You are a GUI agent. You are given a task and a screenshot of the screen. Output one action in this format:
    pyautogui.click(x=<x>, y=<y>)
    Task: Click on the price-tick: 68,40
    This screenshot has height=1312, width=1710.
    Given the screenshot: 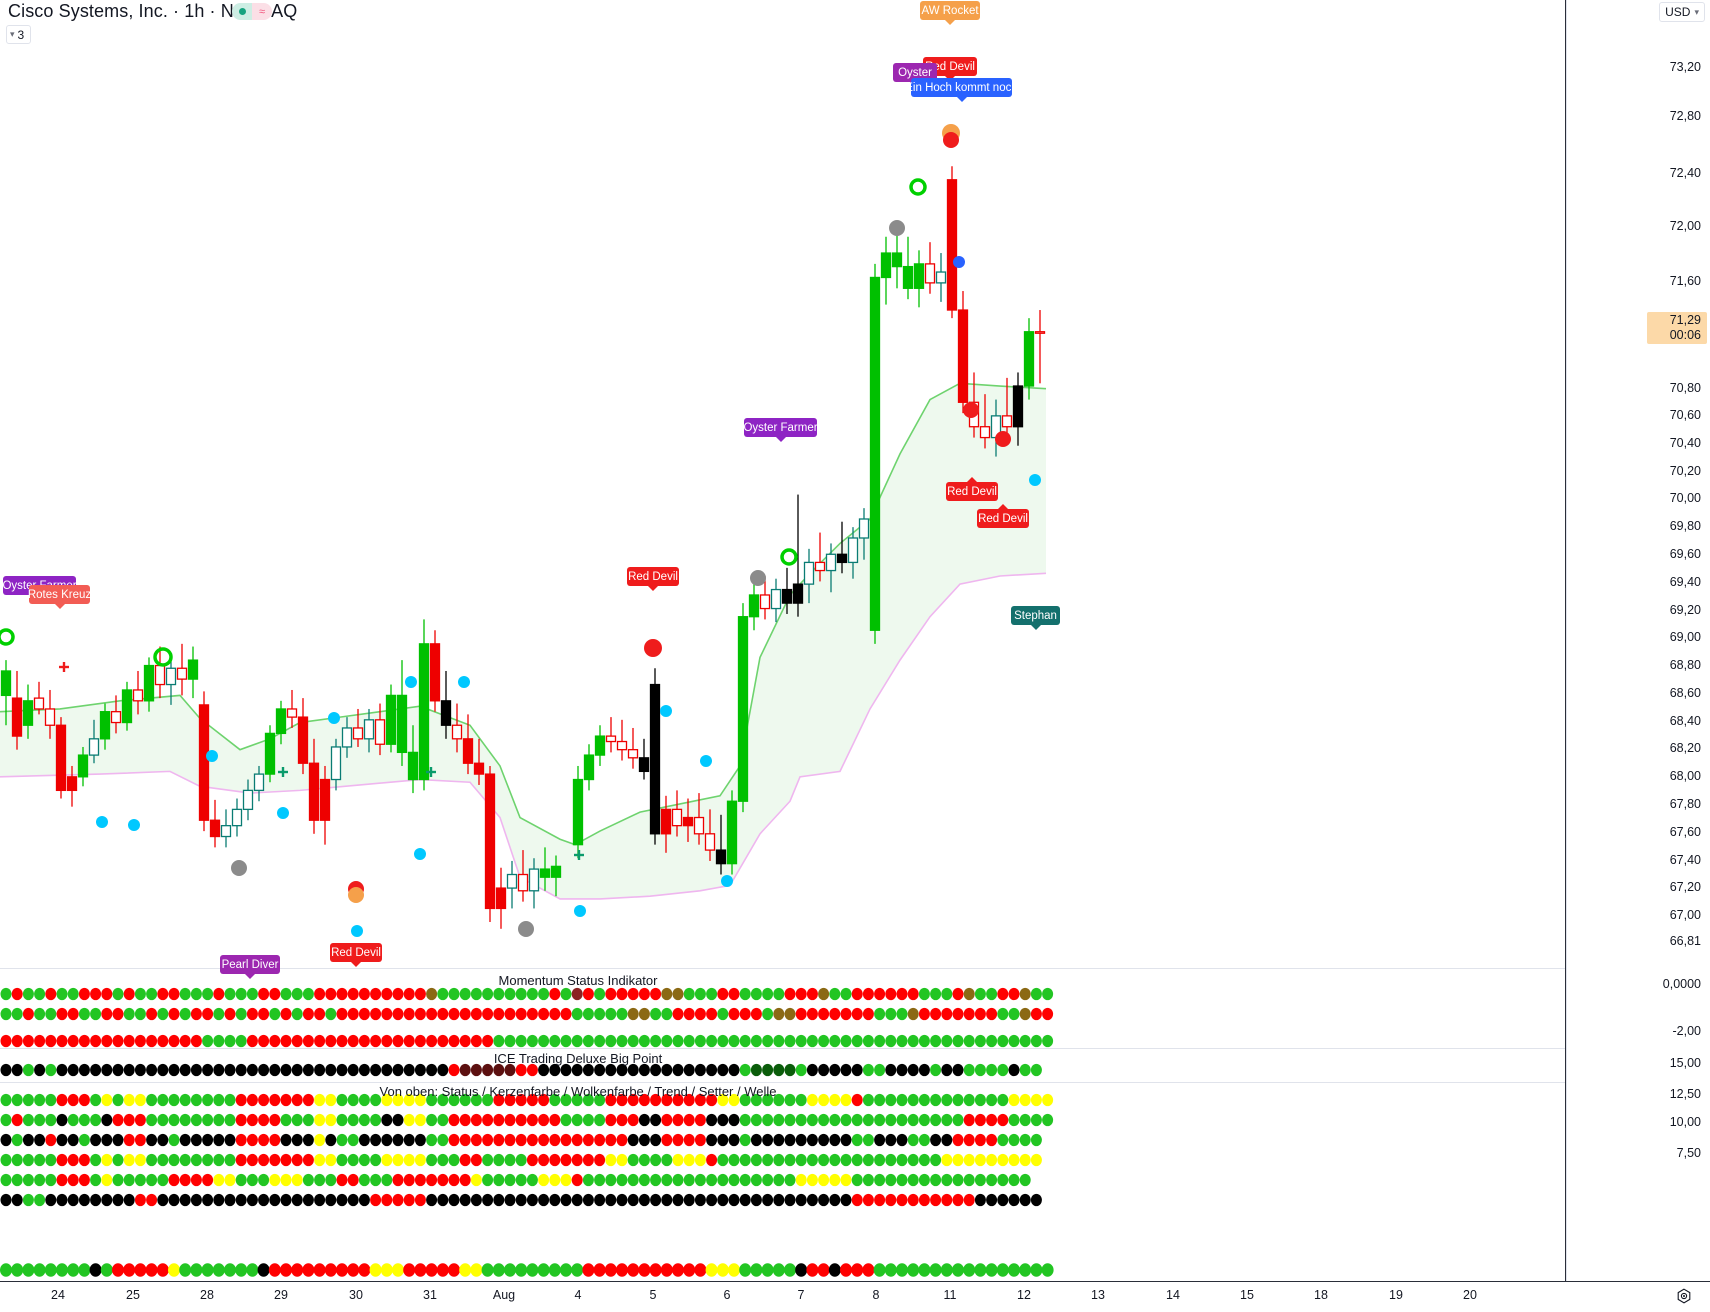 What is the action you would take?
    pyautogui.click(x=1685, y=721)
    